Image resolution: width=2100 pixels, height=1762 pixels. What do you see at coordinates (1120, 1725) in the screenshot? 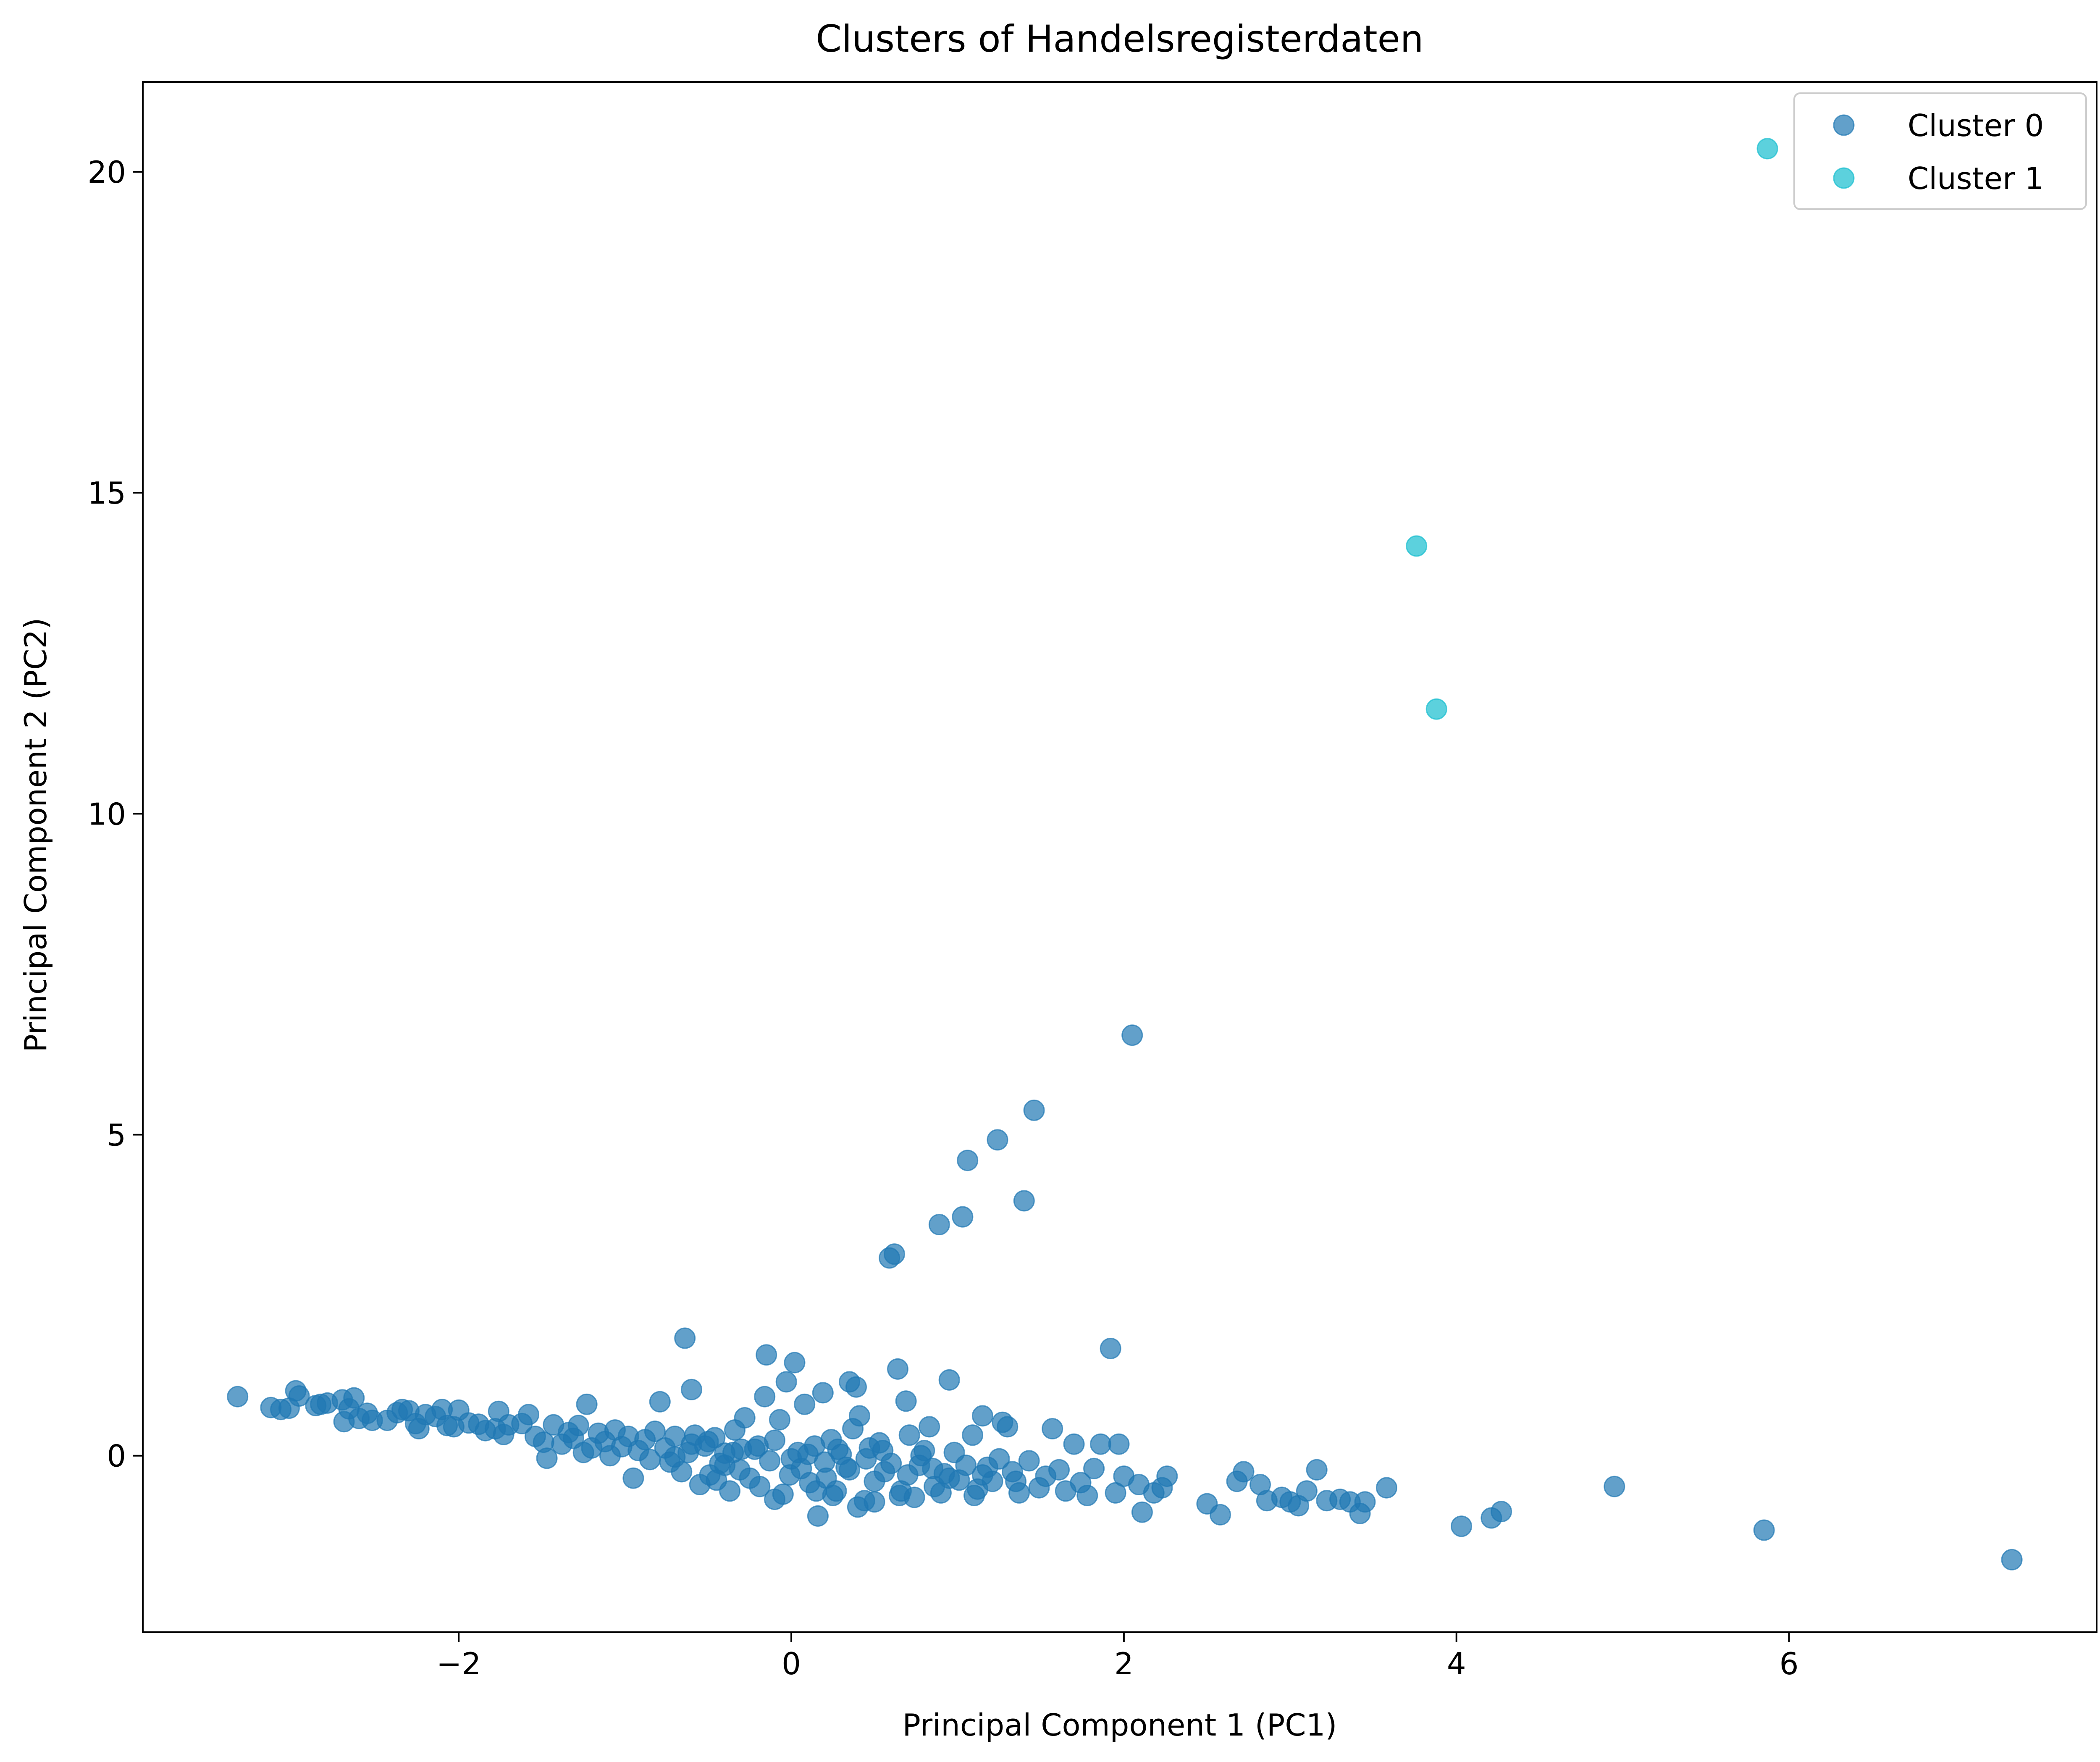
I see `x-axis-label: Principal Component 1 (PC1)` at bounding box center [1120, 1725].